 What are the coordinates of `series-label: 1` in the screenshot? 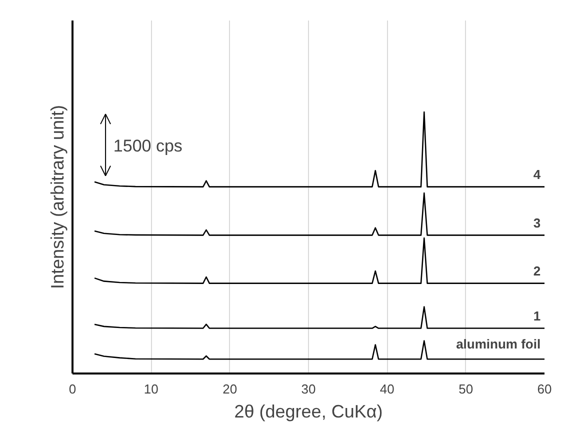 It's located at (537, 316).